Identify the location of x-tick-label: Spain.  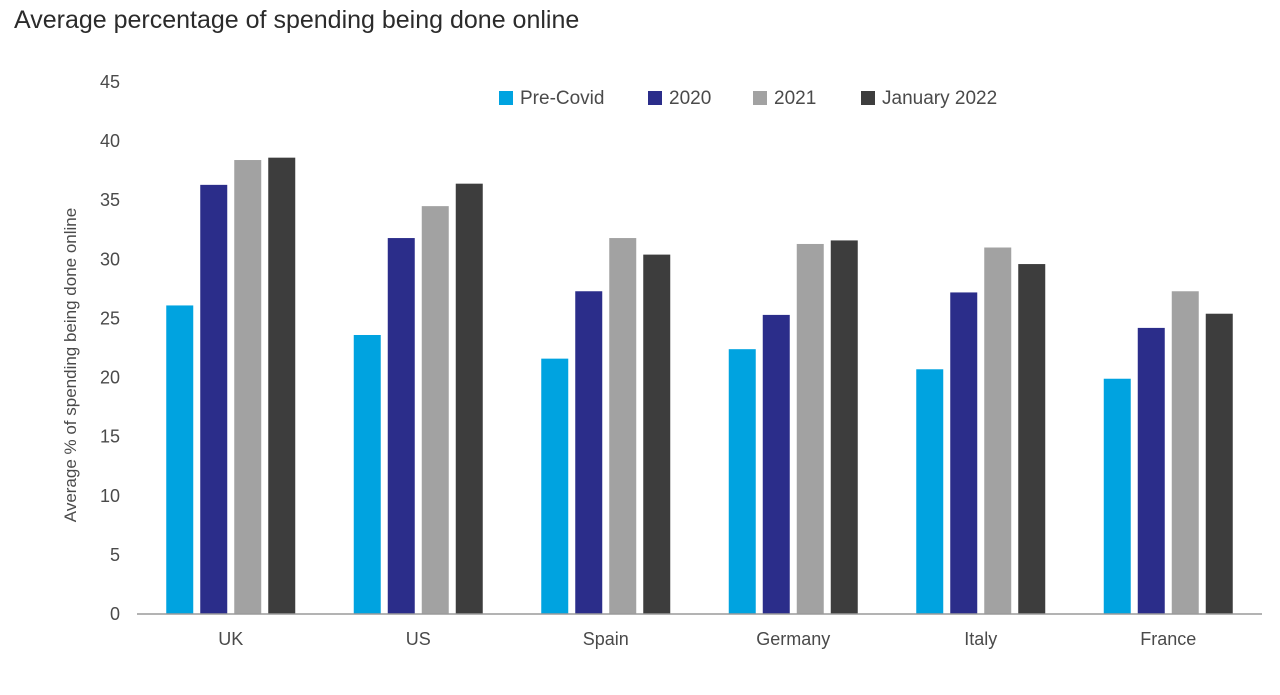
(606, 639).